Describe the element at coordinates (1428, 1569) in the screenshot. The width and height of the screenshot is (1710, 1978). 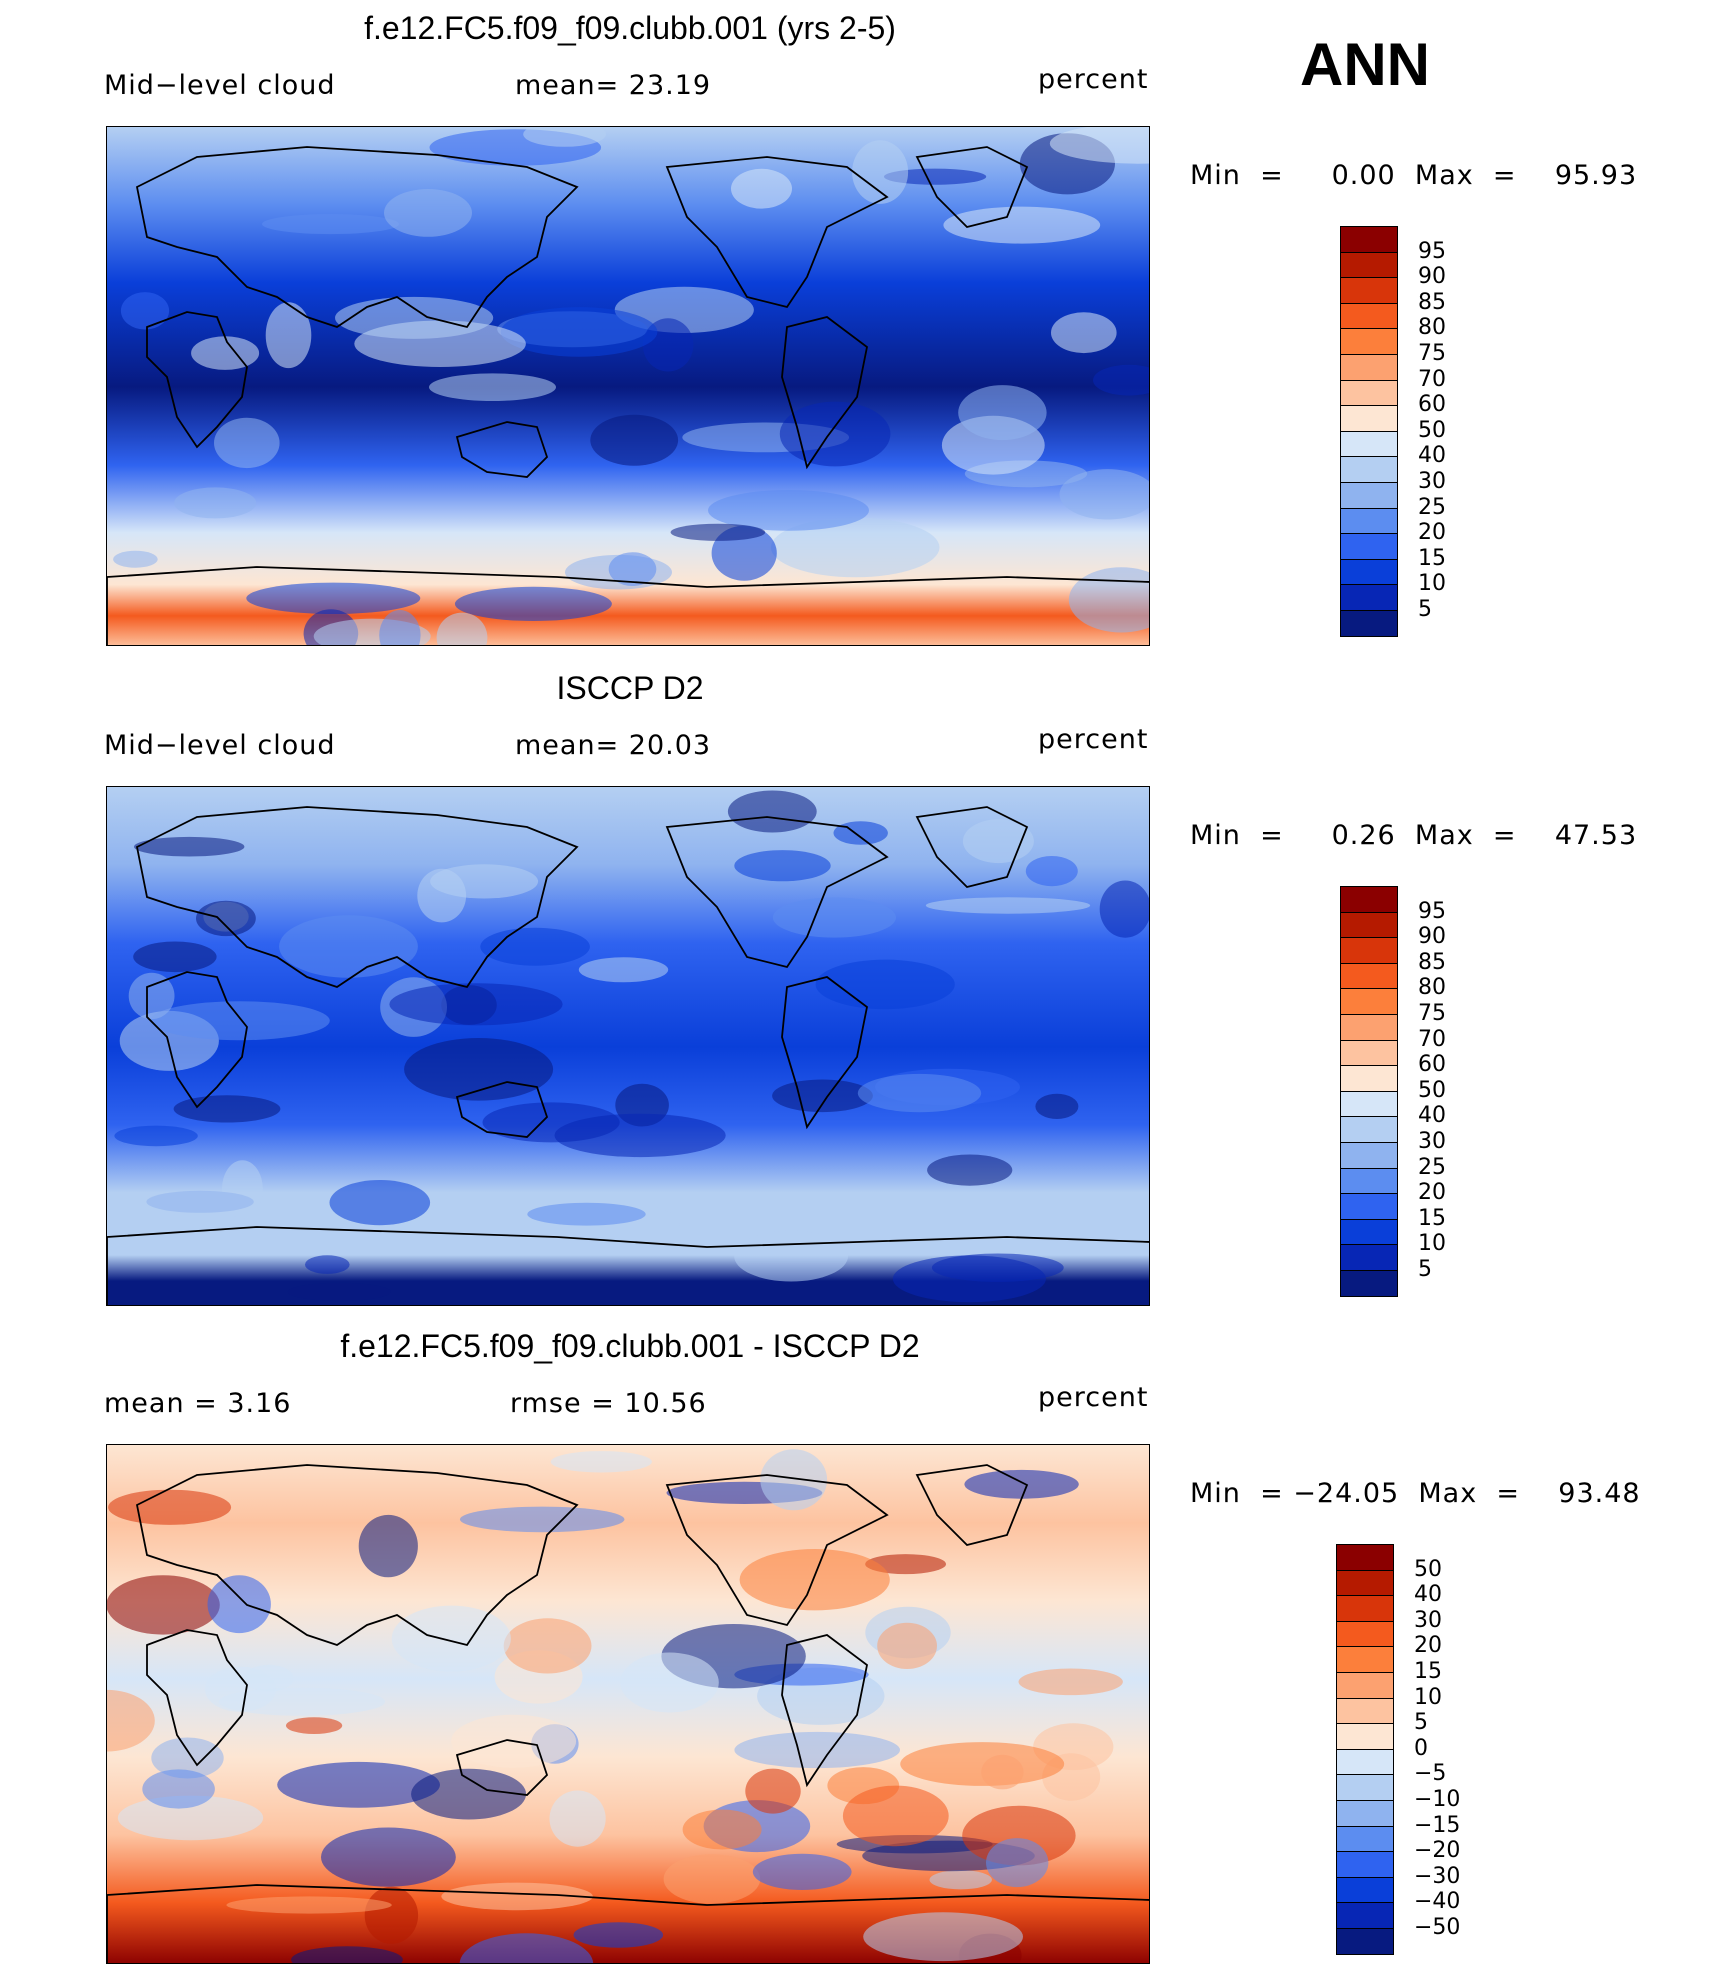
I see `colorbar-label: 50` at that location.